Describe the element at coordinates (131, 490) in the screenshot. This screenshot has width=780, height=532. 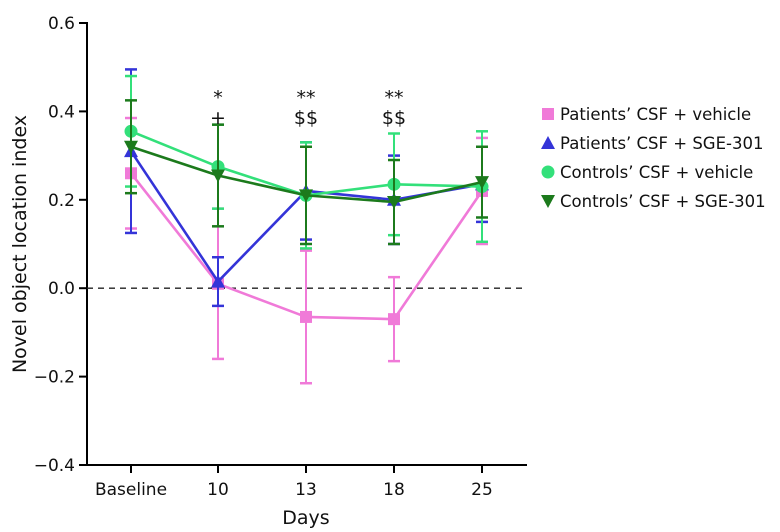
I see `x-tick-label: Baseline` at that location.